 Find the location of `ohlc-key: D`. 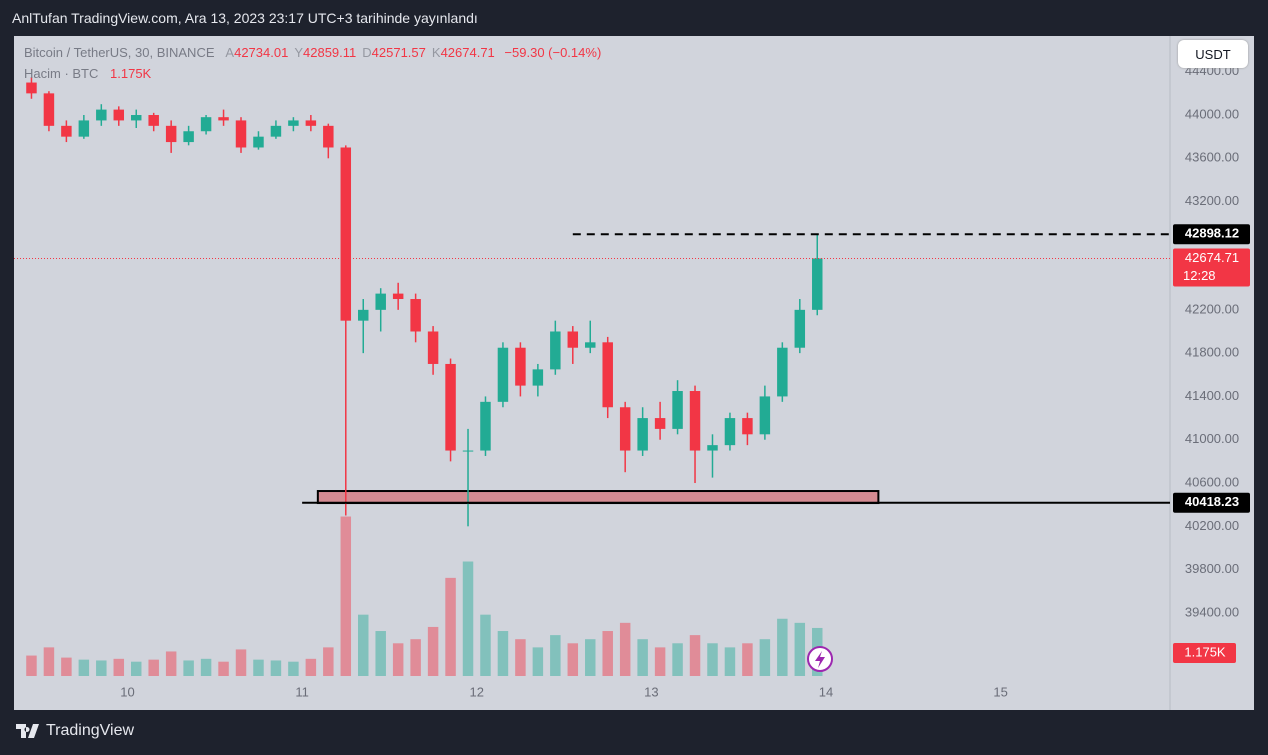

ohlc-key: D is located at coordinates (366, 52).